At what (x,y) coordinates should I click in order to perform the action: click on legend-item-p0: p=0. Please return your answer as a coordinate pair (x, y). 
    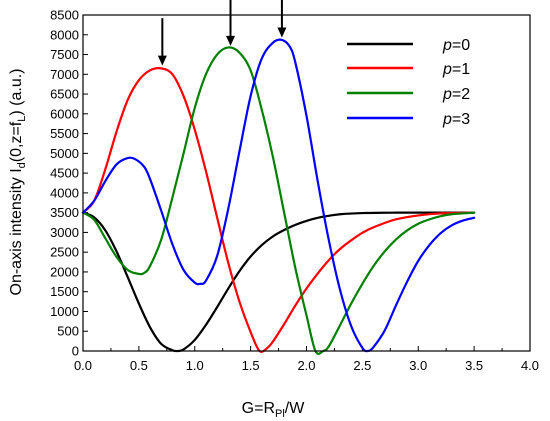
    Looking at the image, I should click on (408, 45).